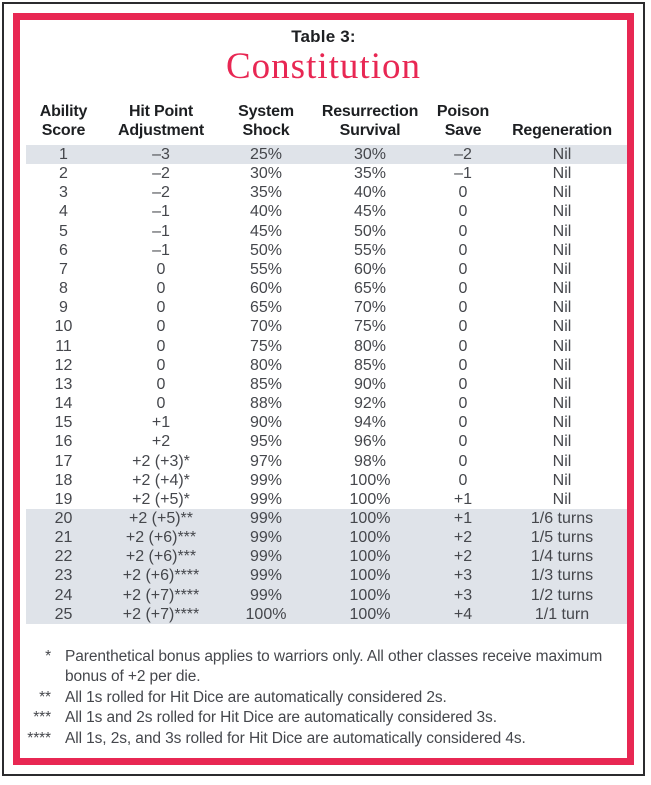 The width and height of the screenshot is (651, 785). Describe the element at coordinates (323, 36) in the screenshot. I see `table-number-label: Table 3:` at that location.